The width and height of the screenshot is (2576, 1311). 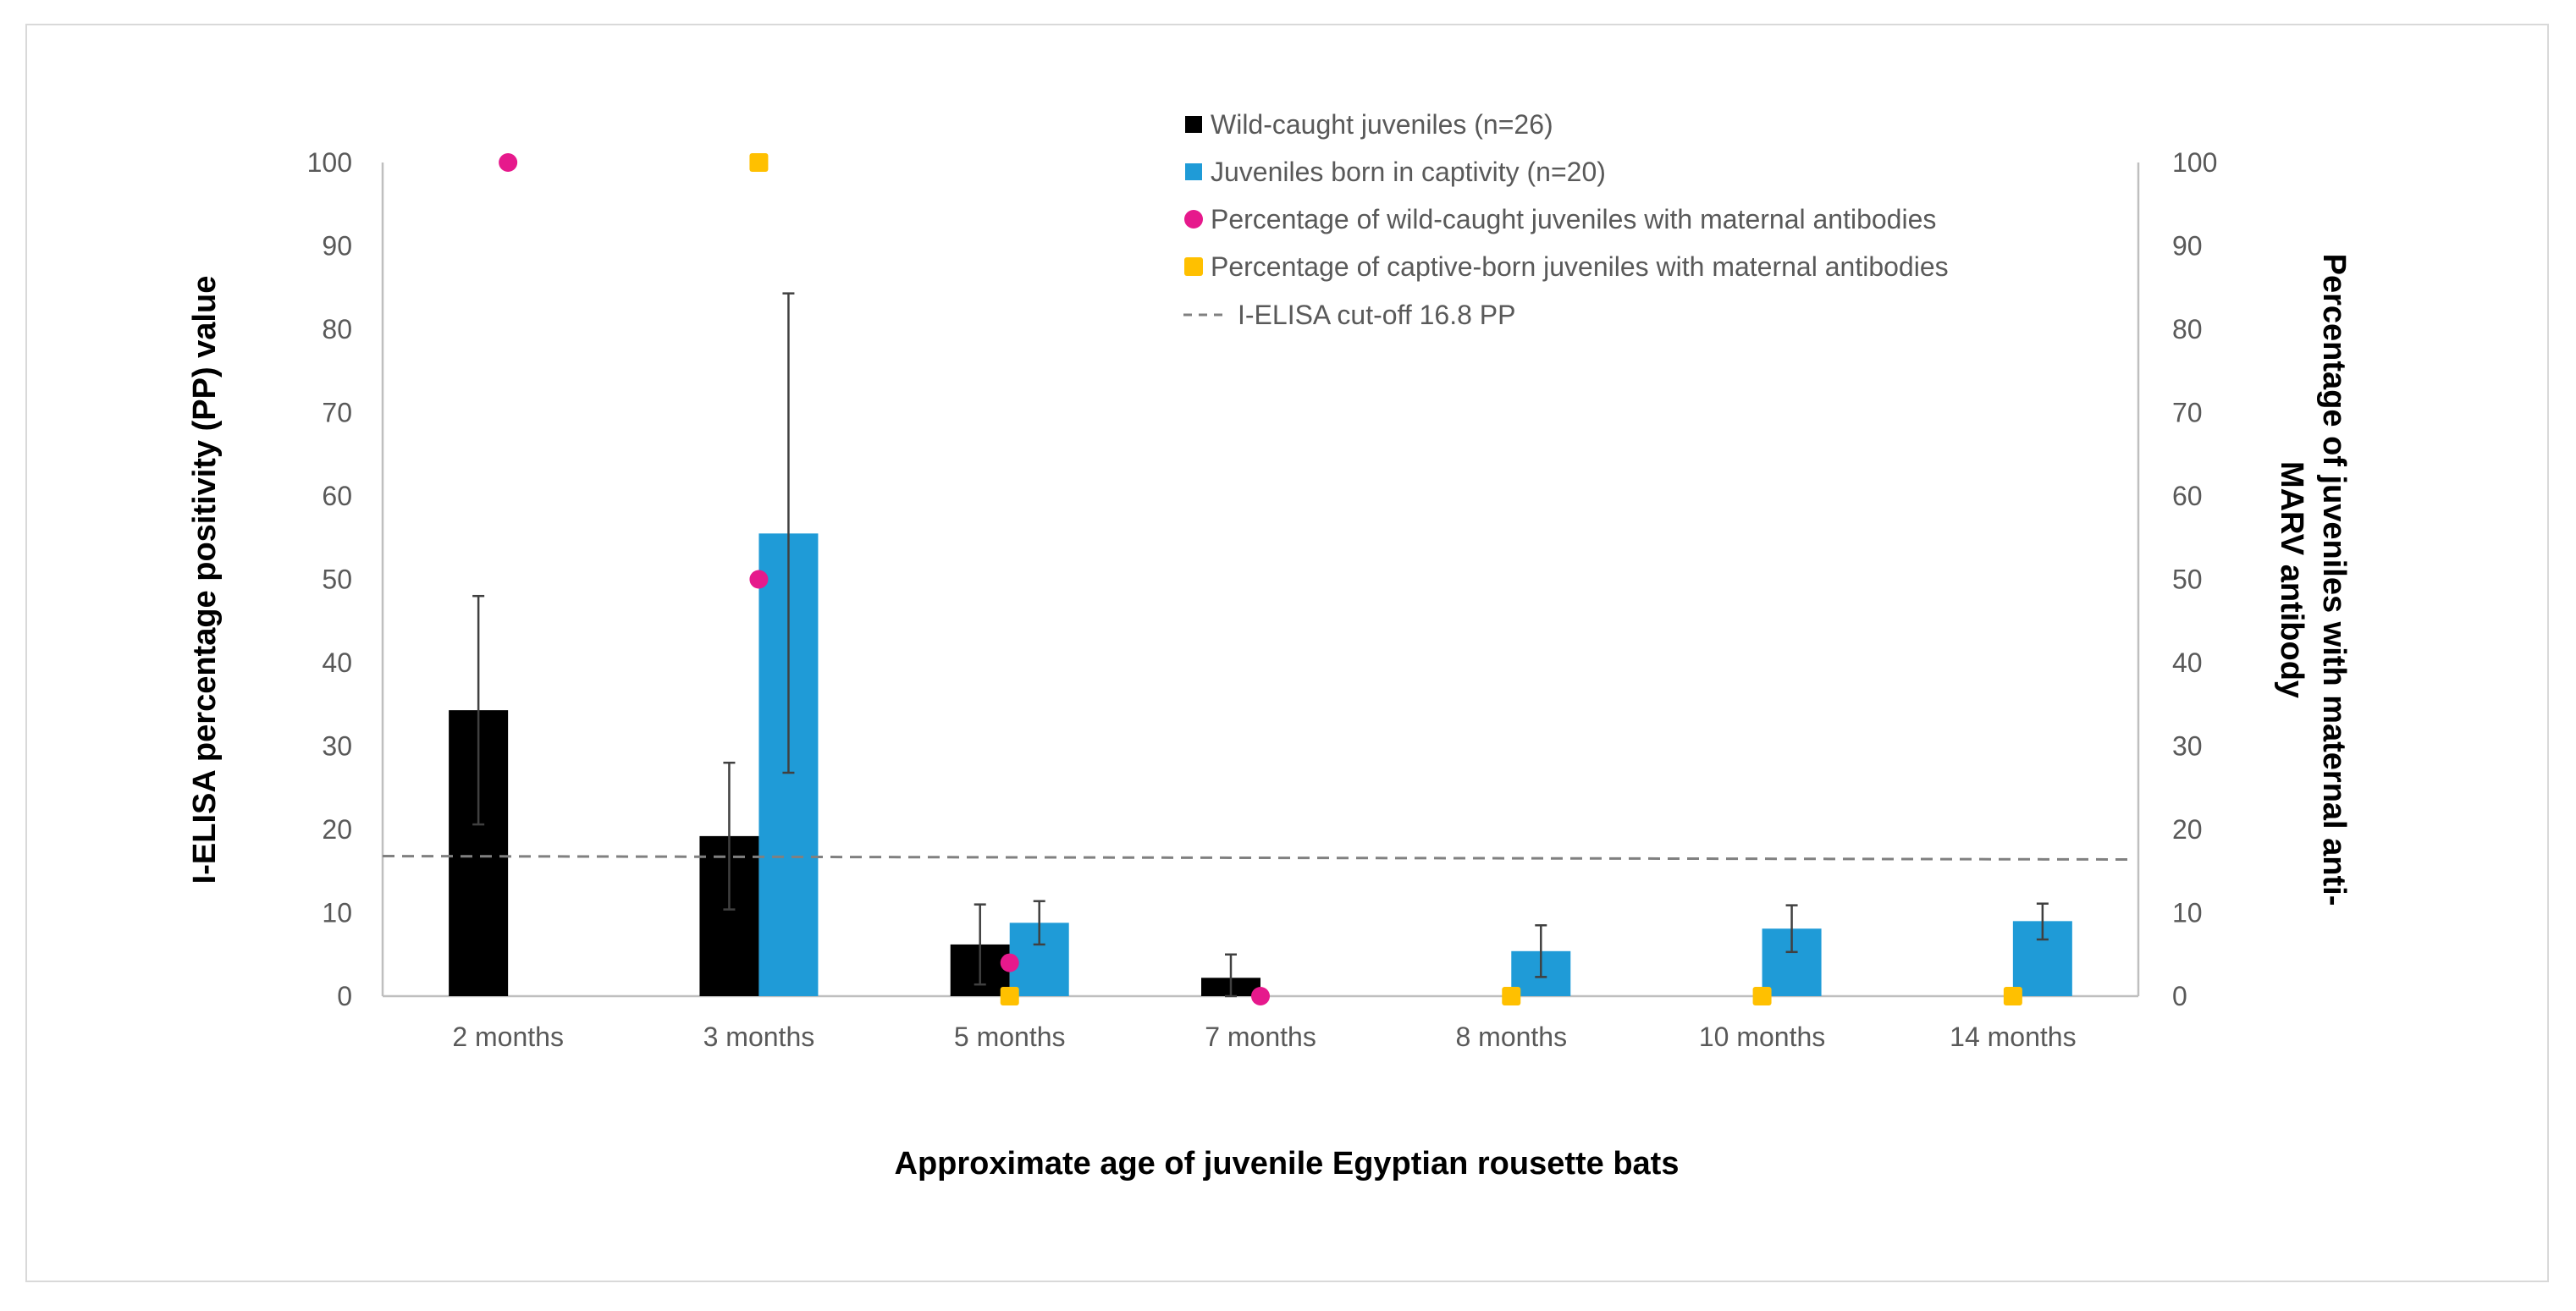 I want to click on x-tick-label: 2 months, so click(x=508, y=1037).